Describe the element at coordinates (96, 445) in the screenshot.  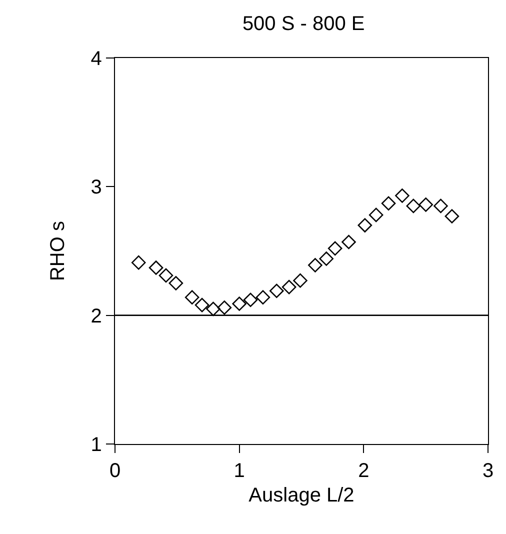
I see `y-tick-label: 1` at that location.